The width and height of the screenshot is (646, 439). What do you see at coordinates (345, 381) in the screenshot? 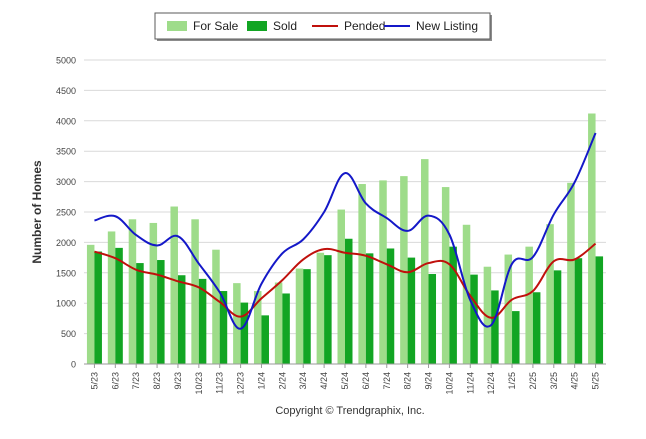
I see `x-tick-label: 5/24` at bounding box center [345, 381].